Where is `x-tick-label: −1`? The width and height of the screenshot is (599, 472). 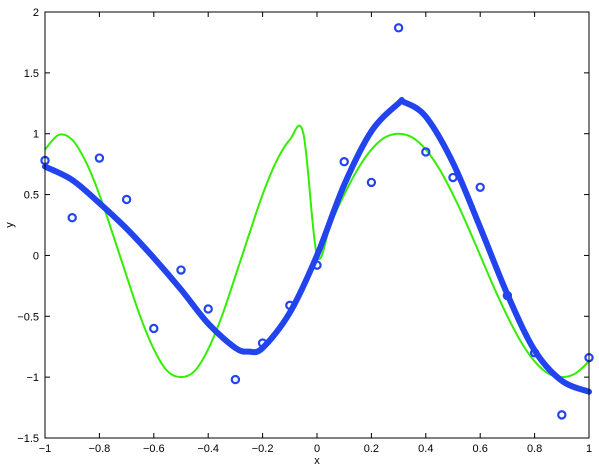
x-tick-label: −1 is located at coordinates (45, 449).